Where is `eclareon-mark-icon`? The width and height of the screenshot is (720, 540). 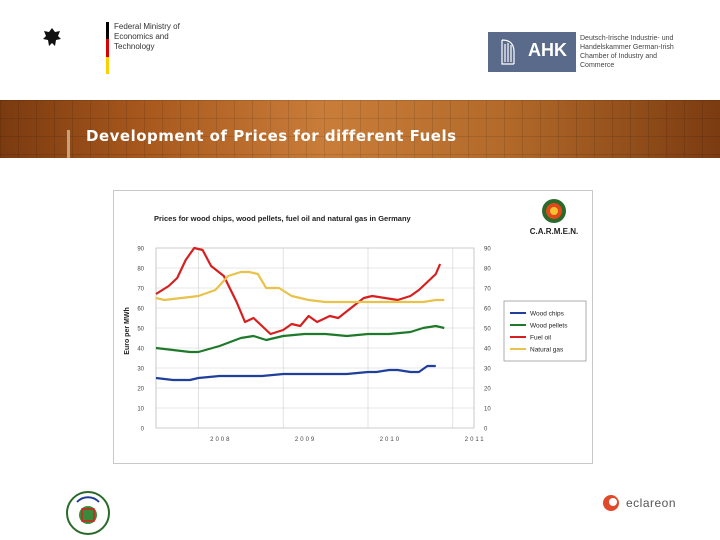
eclareon-mark-icon is located at coordinates (611, 503).